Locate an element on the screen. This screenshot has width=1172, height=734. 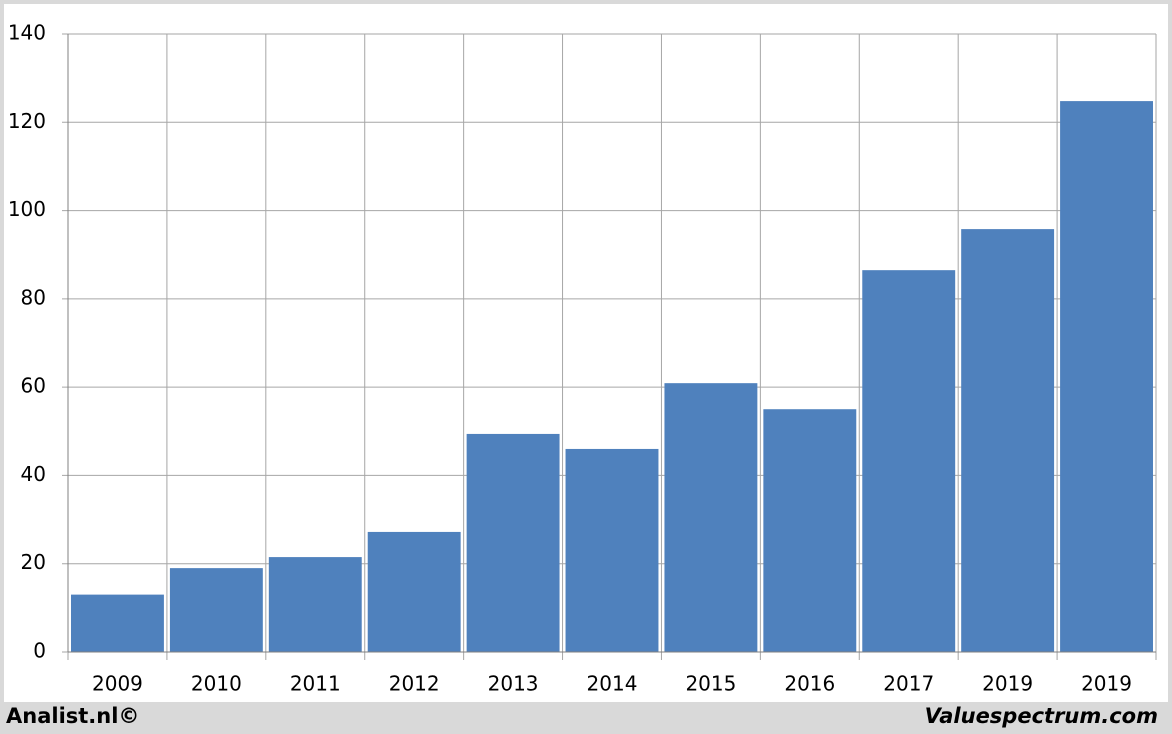
y-tick-label: 120 is located at coordinates (27, 121).